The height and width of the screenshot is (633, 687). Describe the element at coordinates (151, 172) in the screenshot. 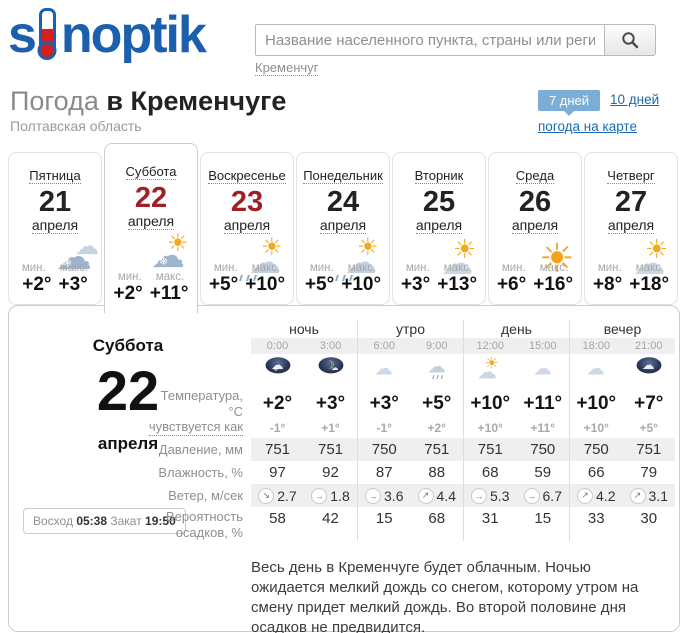

I see `day-name-link: Суббота` at that location.